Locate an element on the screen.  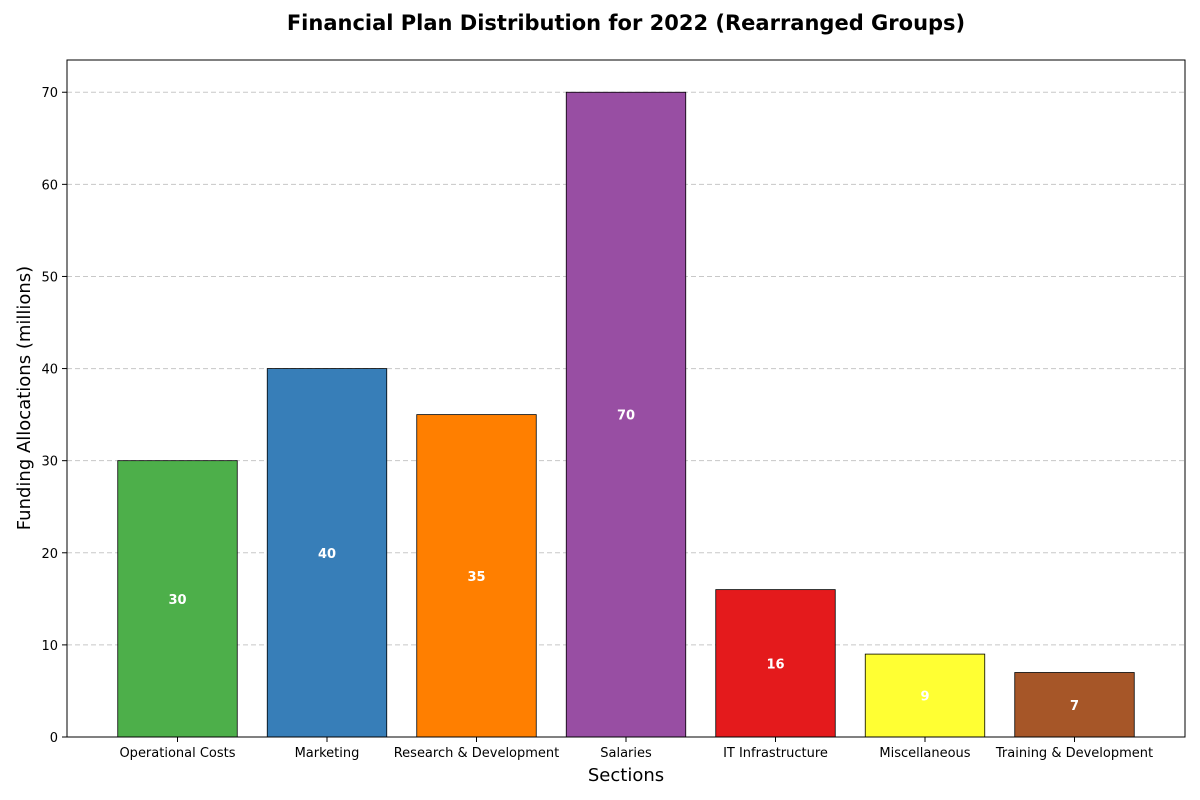
x-tick-label: Training & Development is located at coordinates (1074, 753).